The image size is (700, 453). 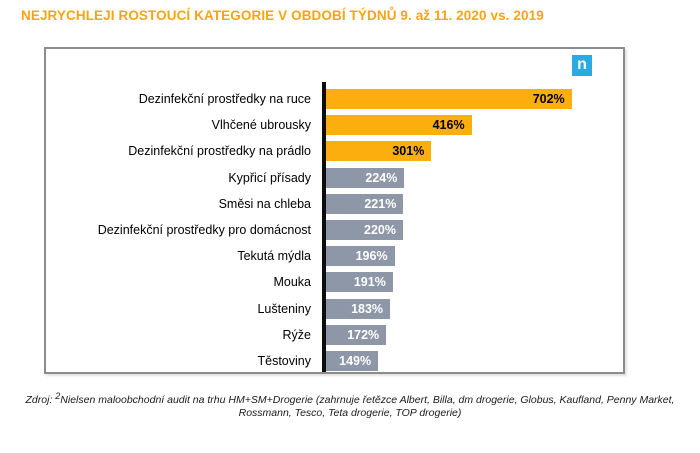 I want to click on bar: 191%, so click(x=359, y=282).